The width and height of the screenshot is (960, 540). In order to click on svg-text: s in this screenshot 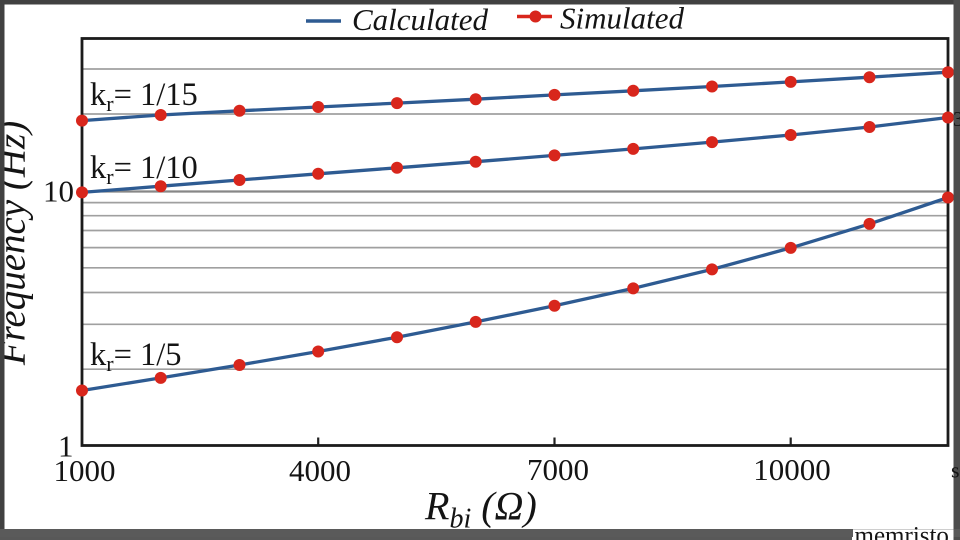, I will do `click(955, 470)`.